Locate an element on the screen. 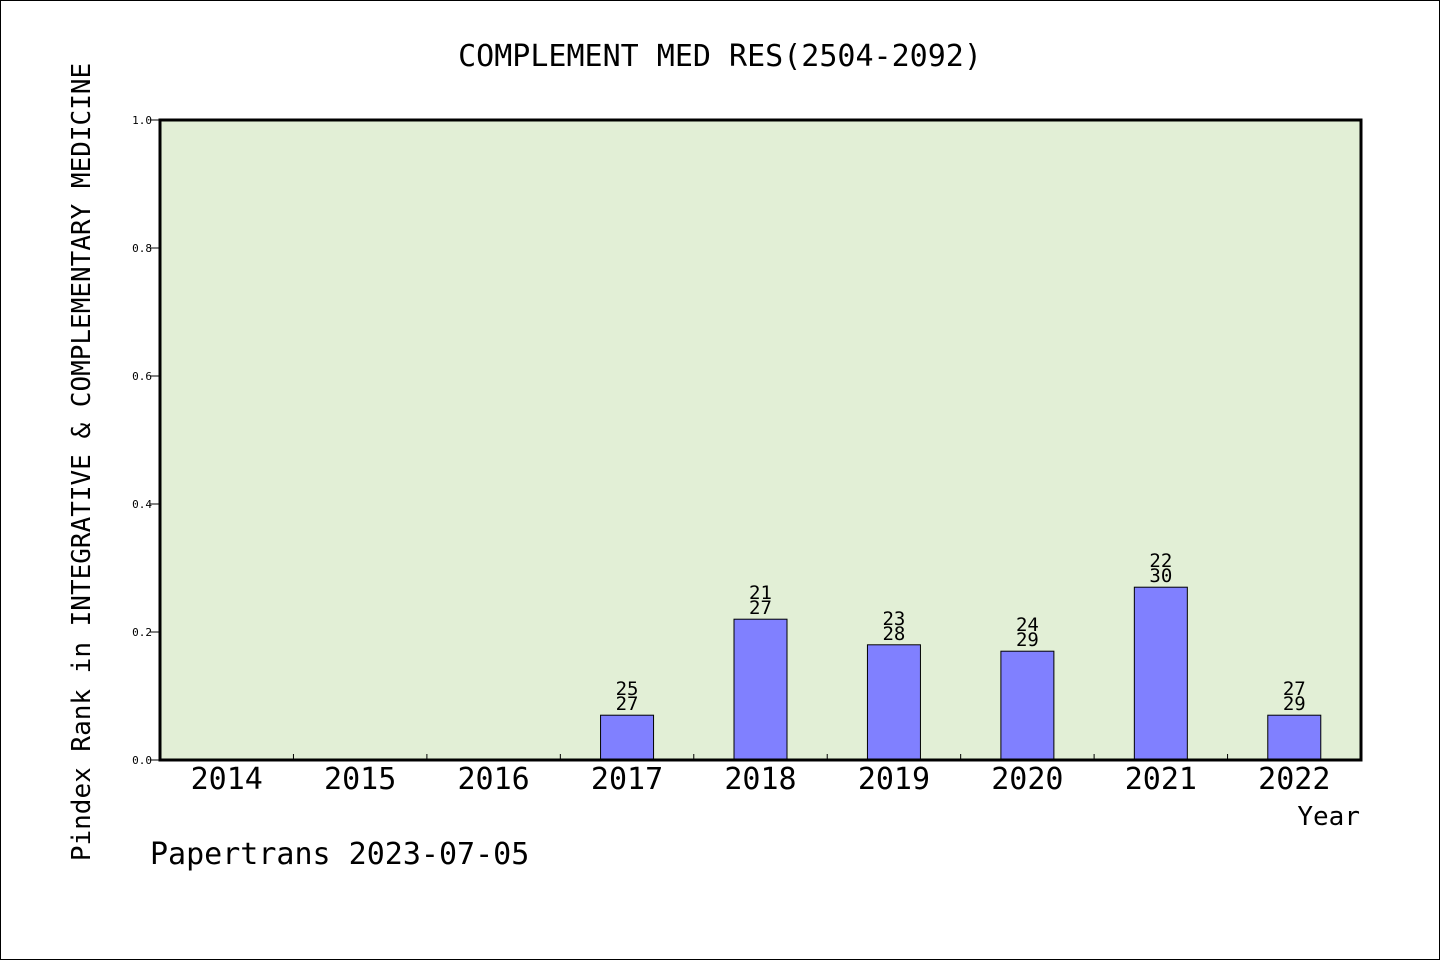  y-tick-label: 1.0 is located at coordinates (142, 120).